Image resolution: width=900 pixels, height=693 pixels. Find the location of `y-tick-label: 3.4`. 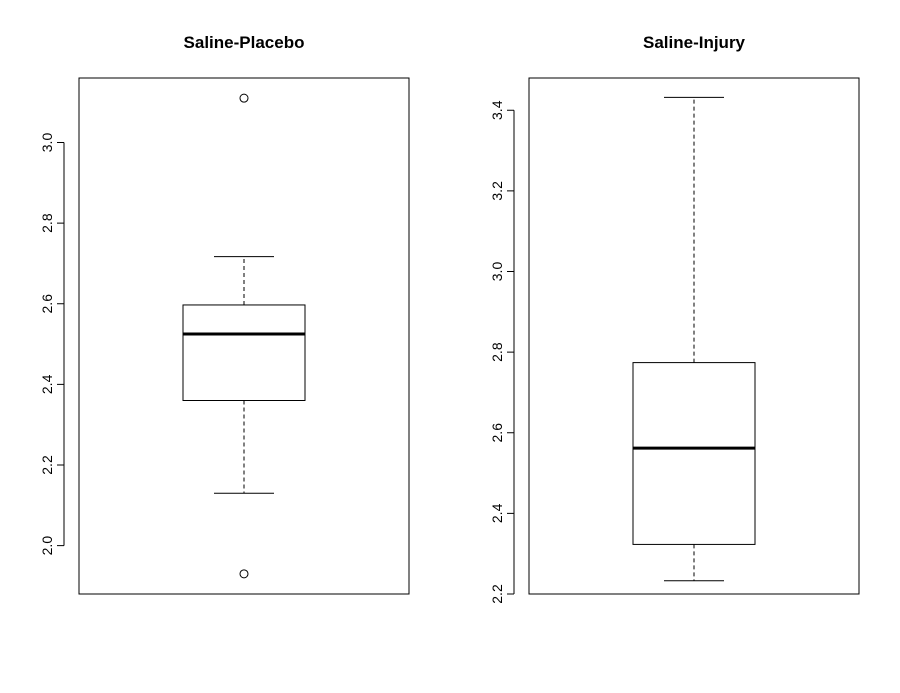

y-tick-label: 3.4 is located at coordinates (497, 110).